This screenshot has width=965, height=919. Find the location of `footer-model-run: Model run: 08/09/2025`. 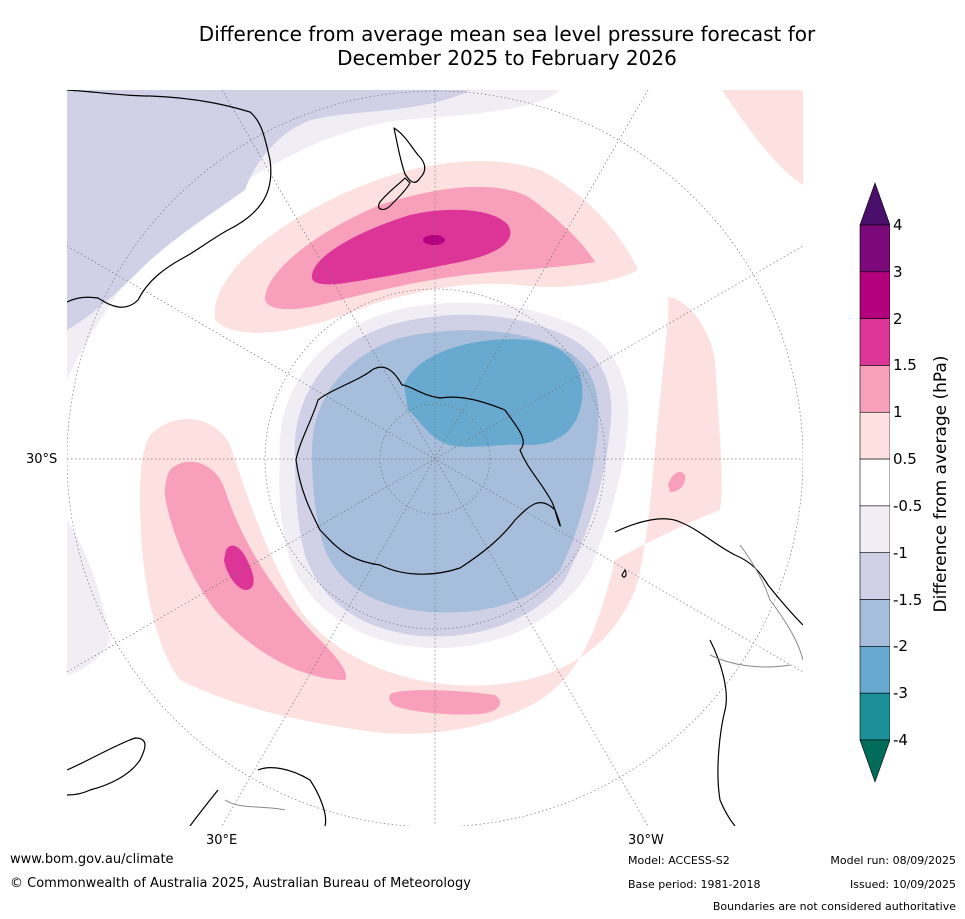

footer-model-run: Model run: 08/09/2025 is located at coordinates (893, 860).